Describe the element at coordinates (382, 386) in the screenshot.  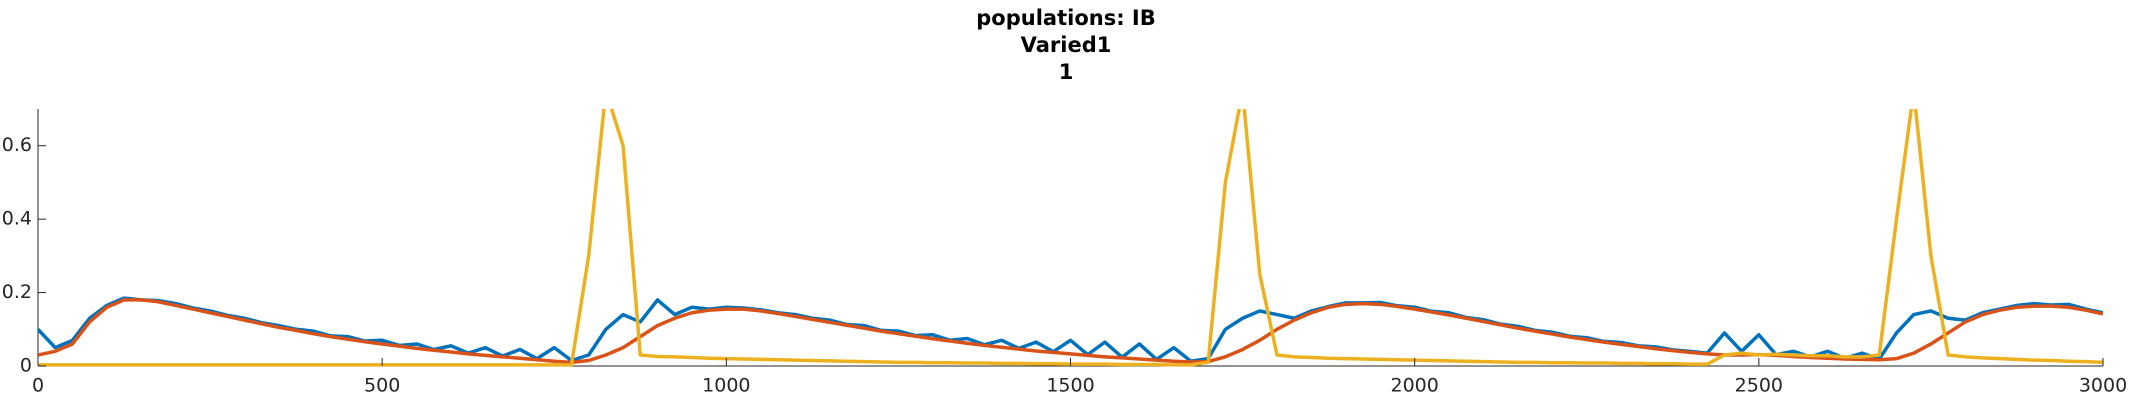
I see `x-tick-label: 500` at that location.